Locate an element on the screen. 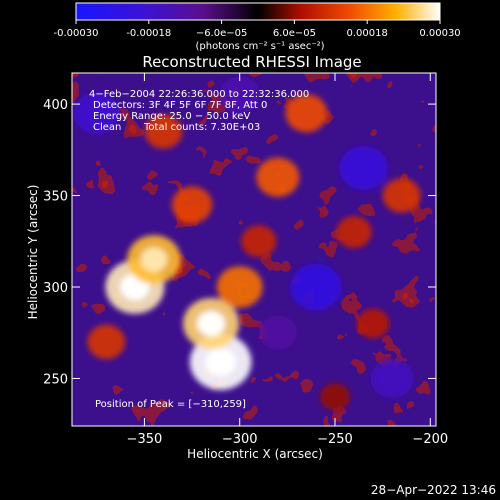 The image size is (500, 500). annotation-total-counts: Total counts: 7.30E+03 is located at coordinates (201, 127).